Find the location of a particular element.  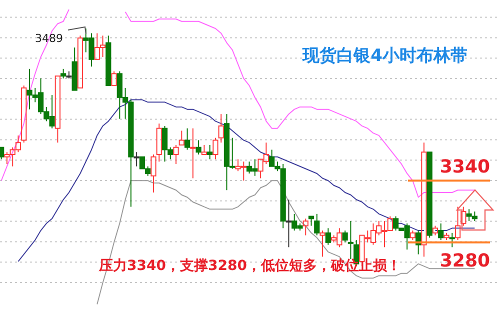

annotation: 3340 is located at coordinates (465, 167).